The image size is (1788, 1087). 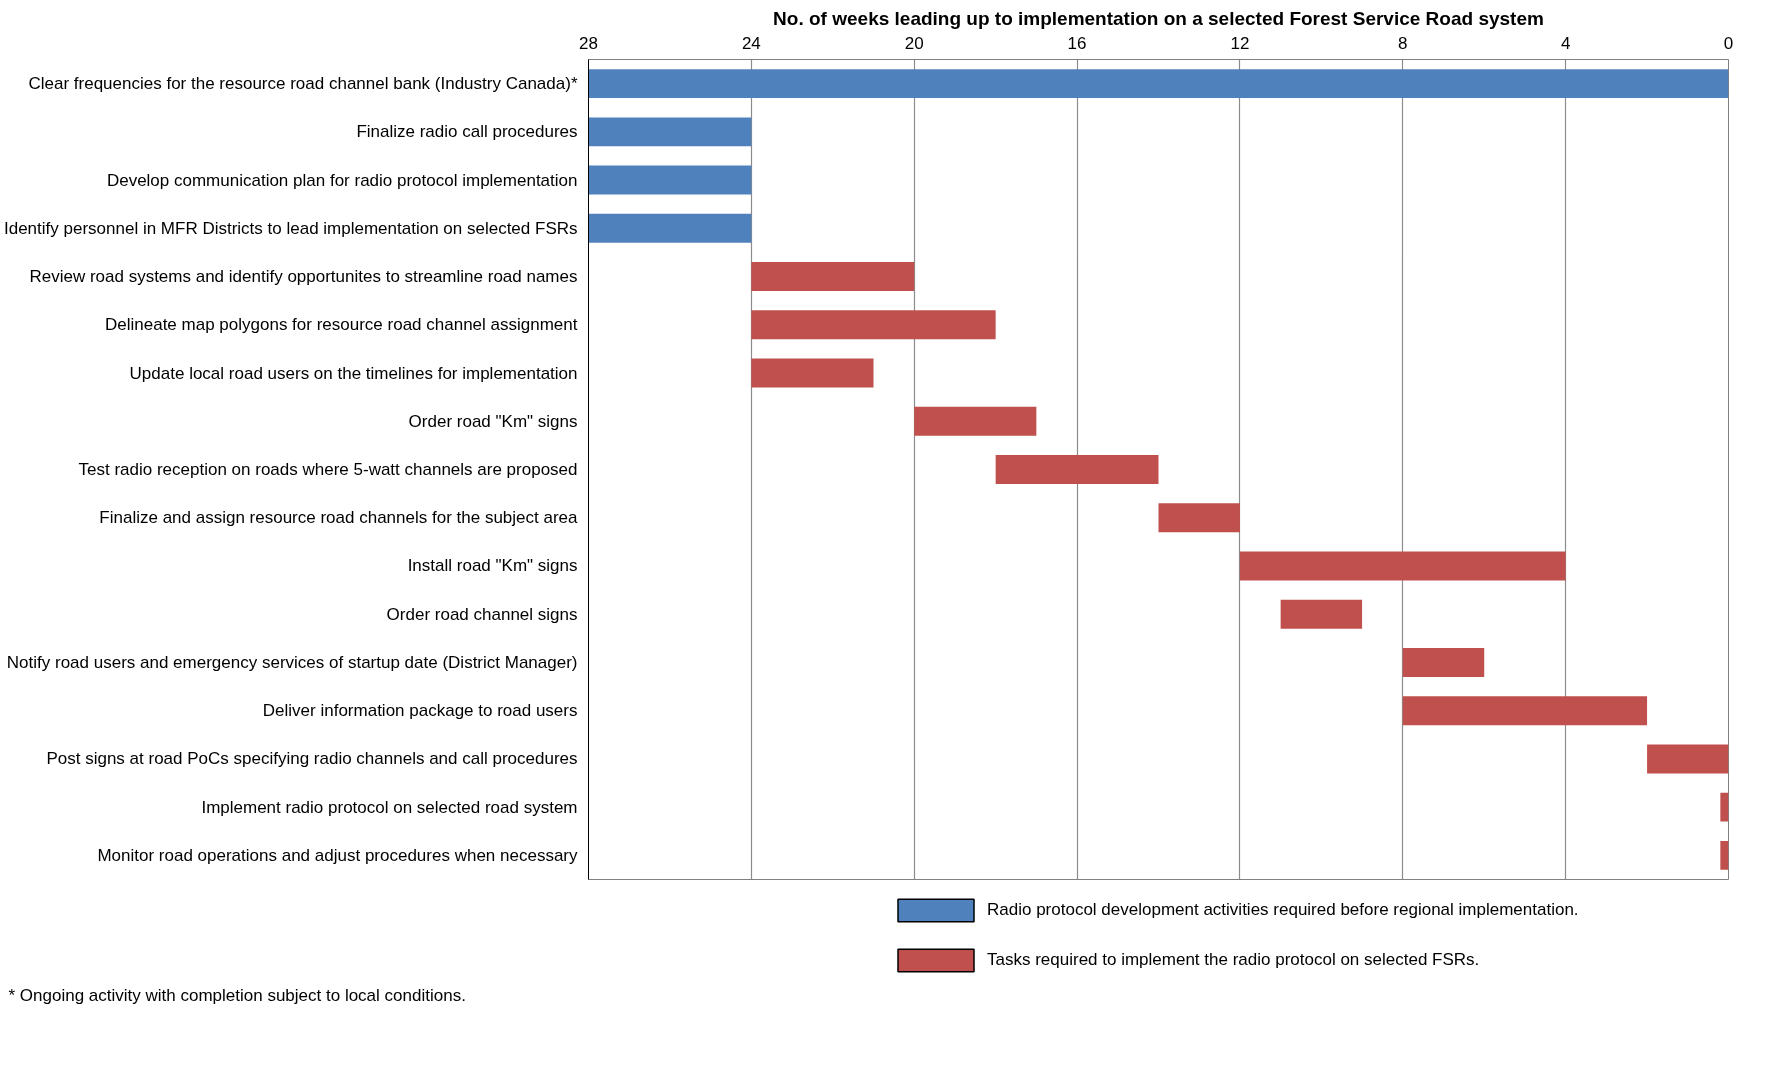 What do you see at coordinates (290, 228) in the screenshot?
I see `y-tick-label: Identify personnel in MFR Districts to lead implementation on selected FSRs` at bounding box center [290, 228].